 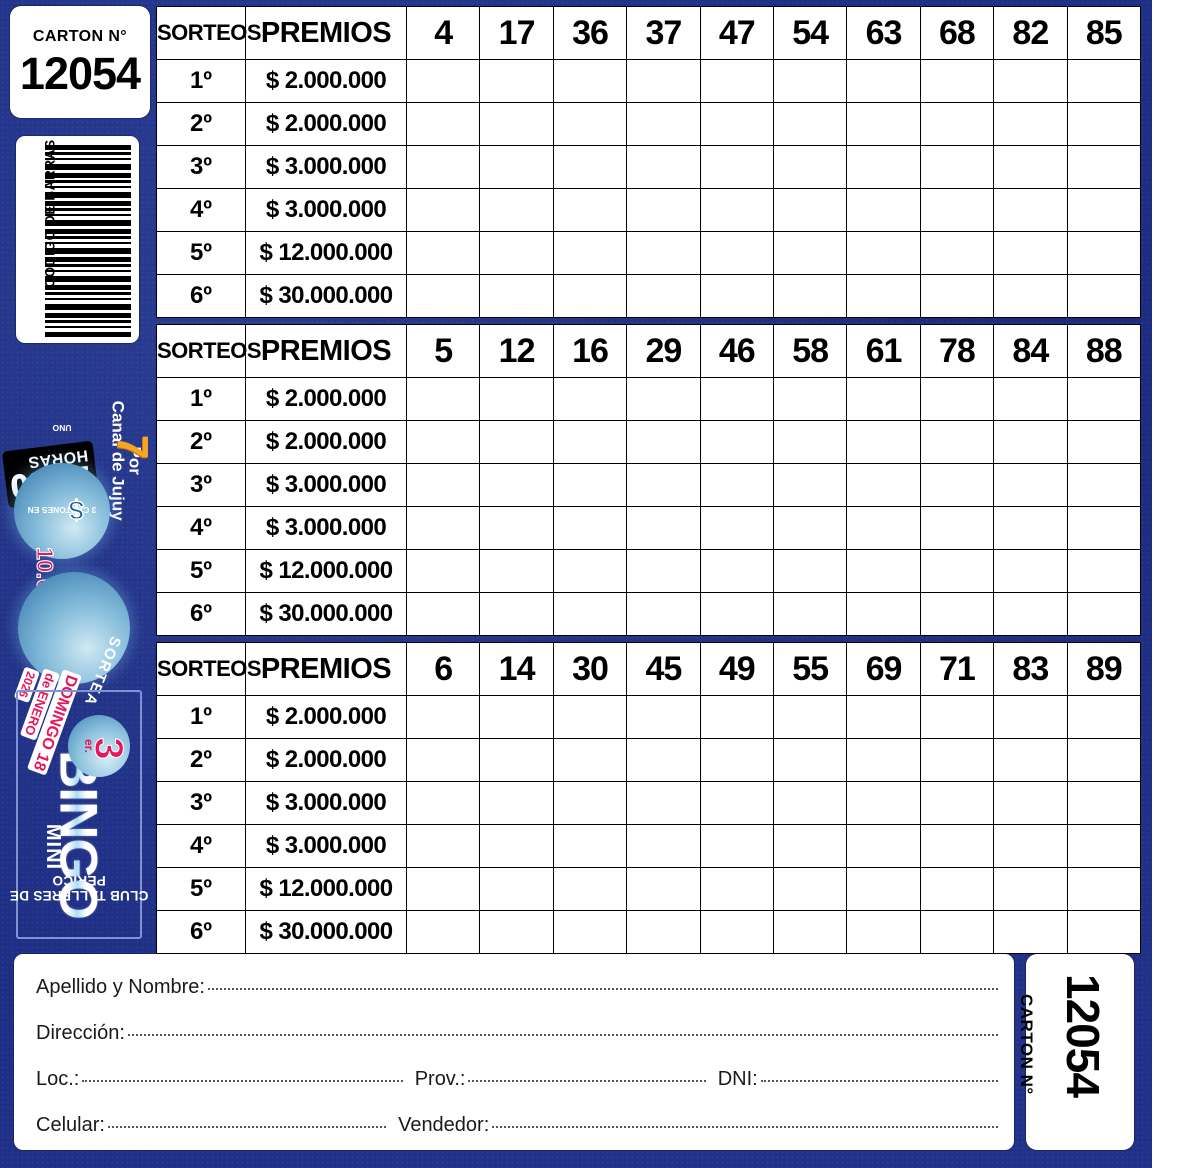 What do you see at coordinates (602, 988) in the screenshot?
I see `name-input` at bounding box center [602, 988].